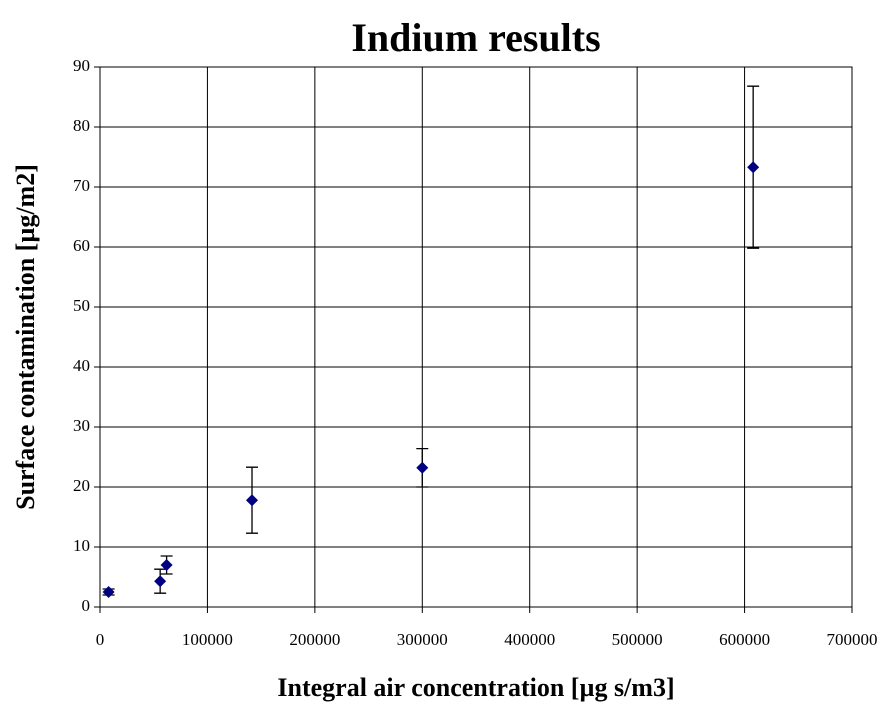  Describe the element at coordinates (475, 37) in the screenshot. I see `chart-title: Indium results` at that location.